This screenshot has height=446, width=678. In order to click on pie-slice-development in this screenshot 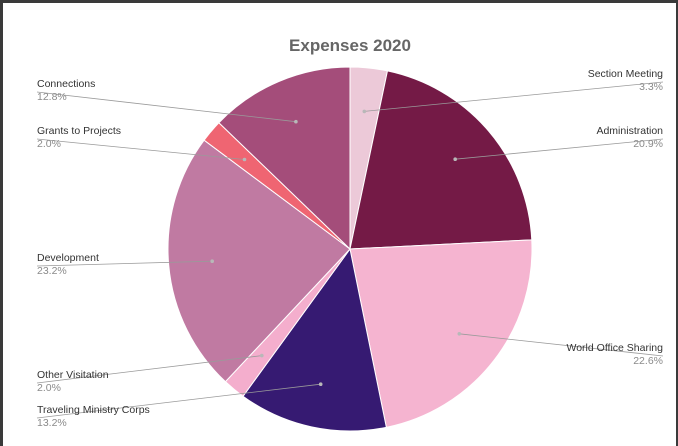, I will do `click(259, 261)`.